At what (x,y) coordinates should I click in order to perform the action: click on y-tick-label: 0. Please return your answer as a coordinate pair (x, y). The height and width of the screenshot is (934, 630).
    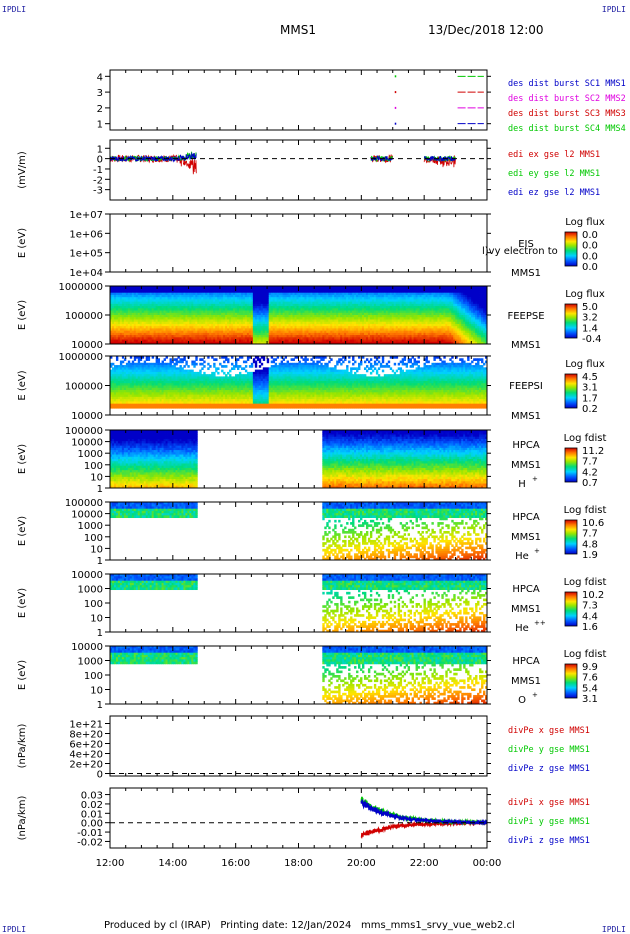
    Looking at the image, I should click on (100, 160).